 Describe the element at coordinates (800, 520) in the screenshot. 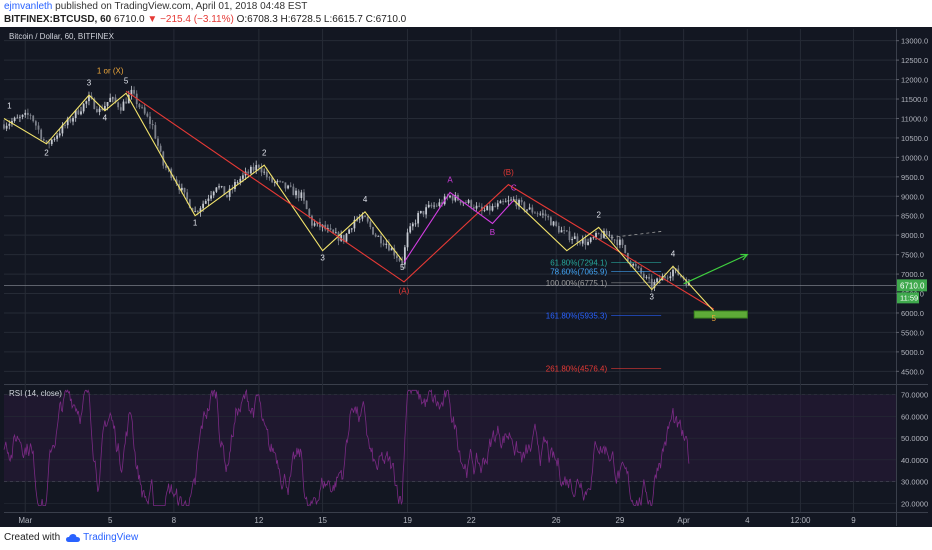

I see `x-tick-label: 12:00` at that location.